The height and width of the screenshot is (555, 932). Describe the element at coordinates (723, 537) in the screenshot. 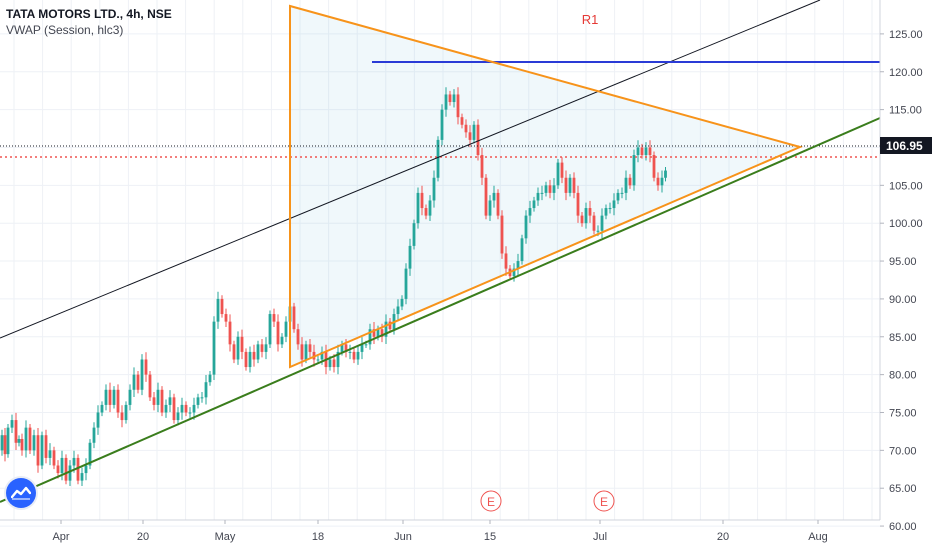

I see `time-tick-label: 20` at that location.